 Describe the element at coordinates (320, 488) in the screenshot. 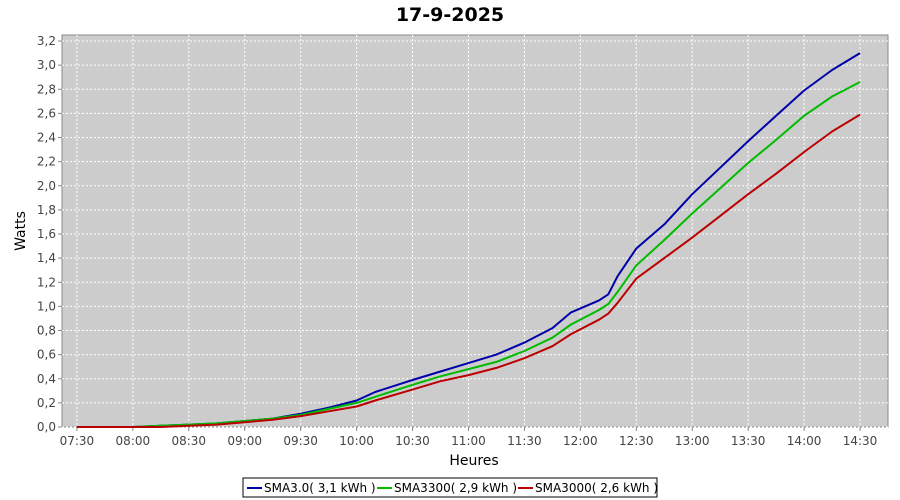

I see `legend-label: SMA3.0( 3,1 kWh )` at that location.